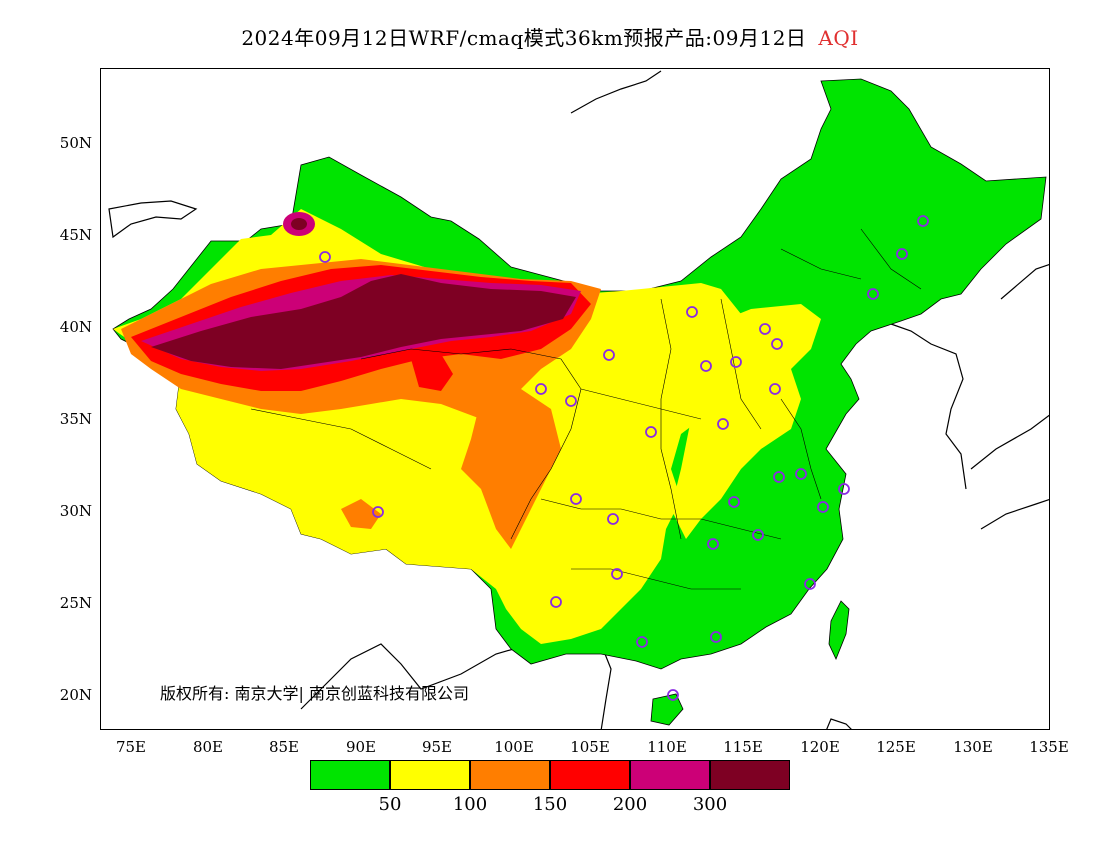  I want to click on lat-label: 45N, so click(75, 235).